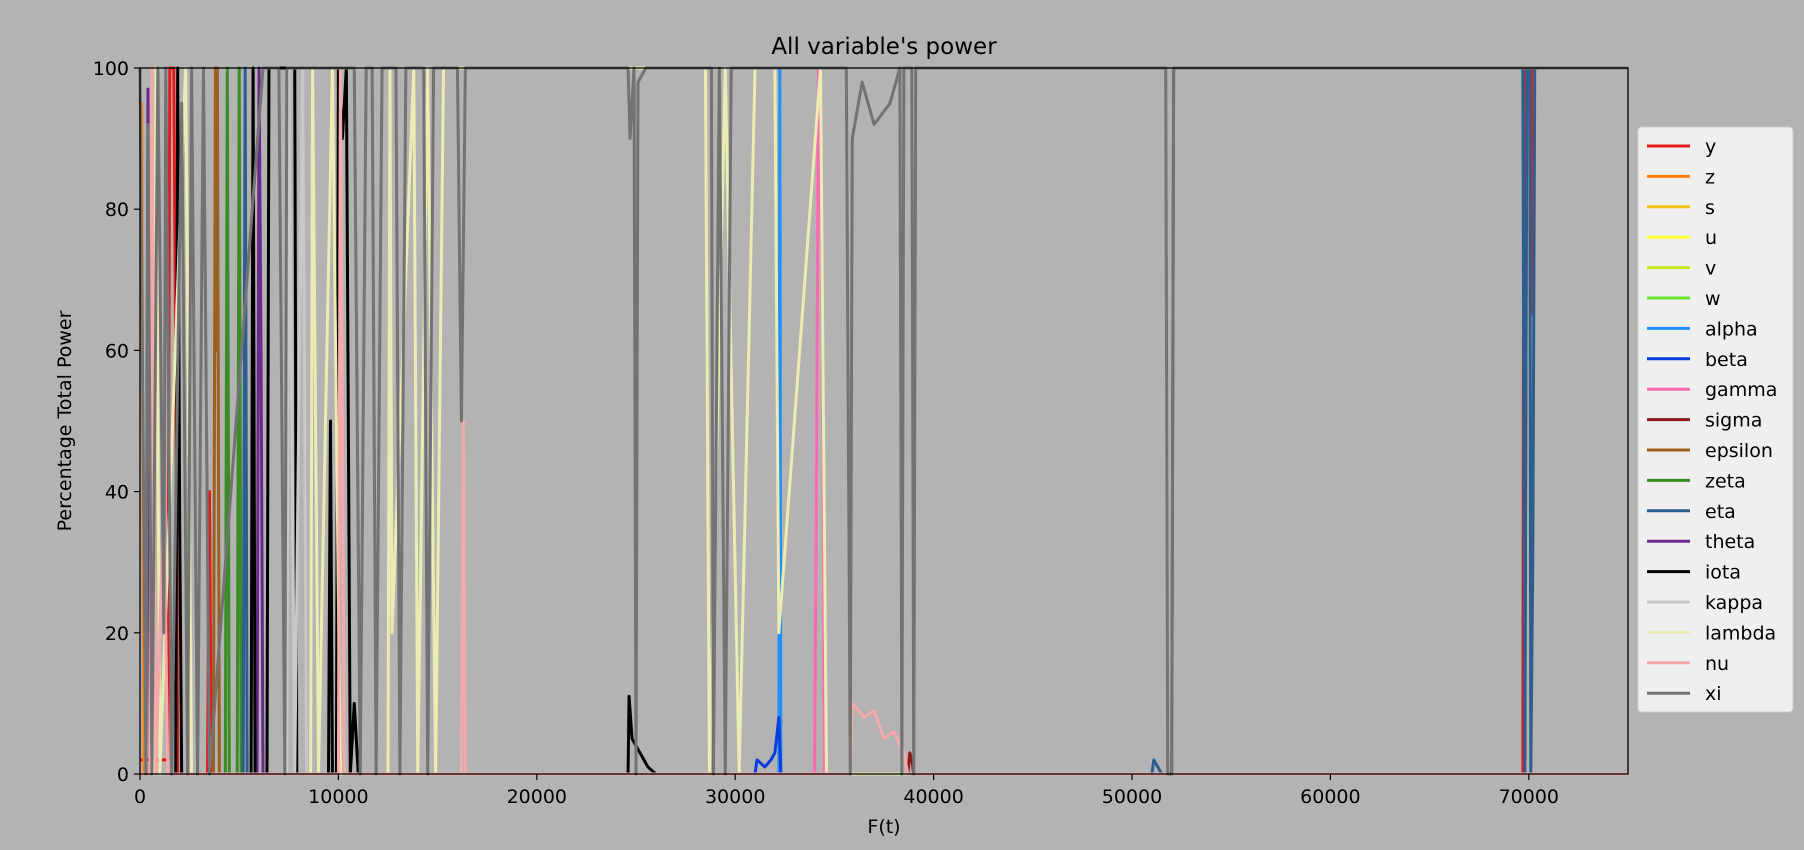 The image size is (1804, 850). I want to click on x-tick-label: 70000, so click(1529, 797).